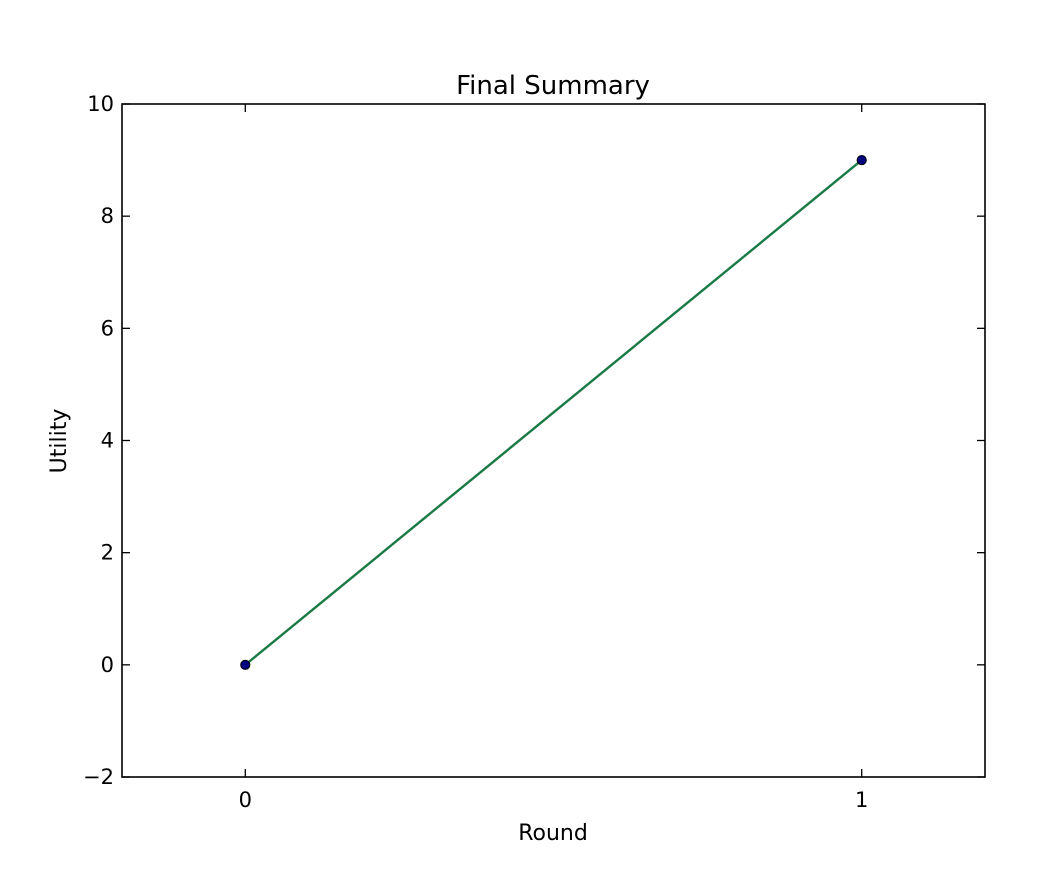 The image size is (1056, 880). What do you see at coordinates (553, 833) in the screenshot?
I see `x-axis-label: Round` at bounding box center [553, 833].